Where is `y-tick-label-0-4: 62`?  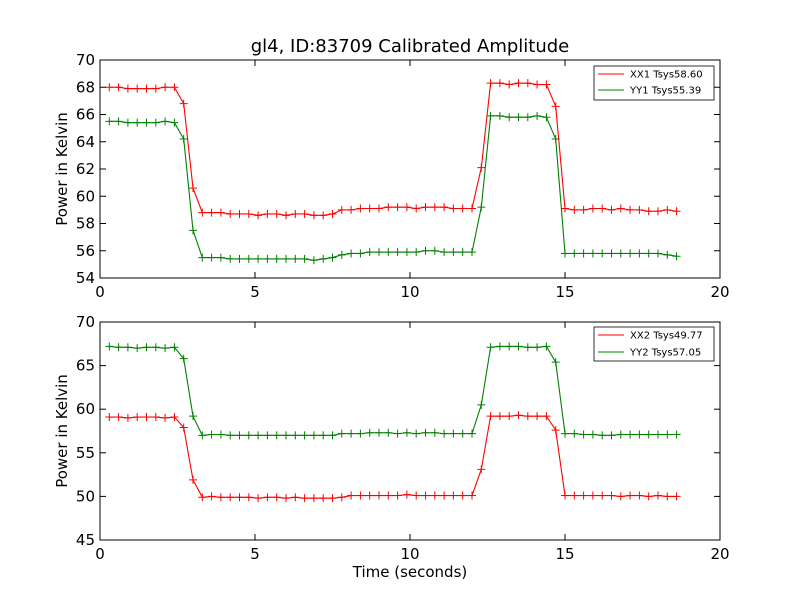
y-tick-label-0-4: 62 is located at coordinates (85, 169).